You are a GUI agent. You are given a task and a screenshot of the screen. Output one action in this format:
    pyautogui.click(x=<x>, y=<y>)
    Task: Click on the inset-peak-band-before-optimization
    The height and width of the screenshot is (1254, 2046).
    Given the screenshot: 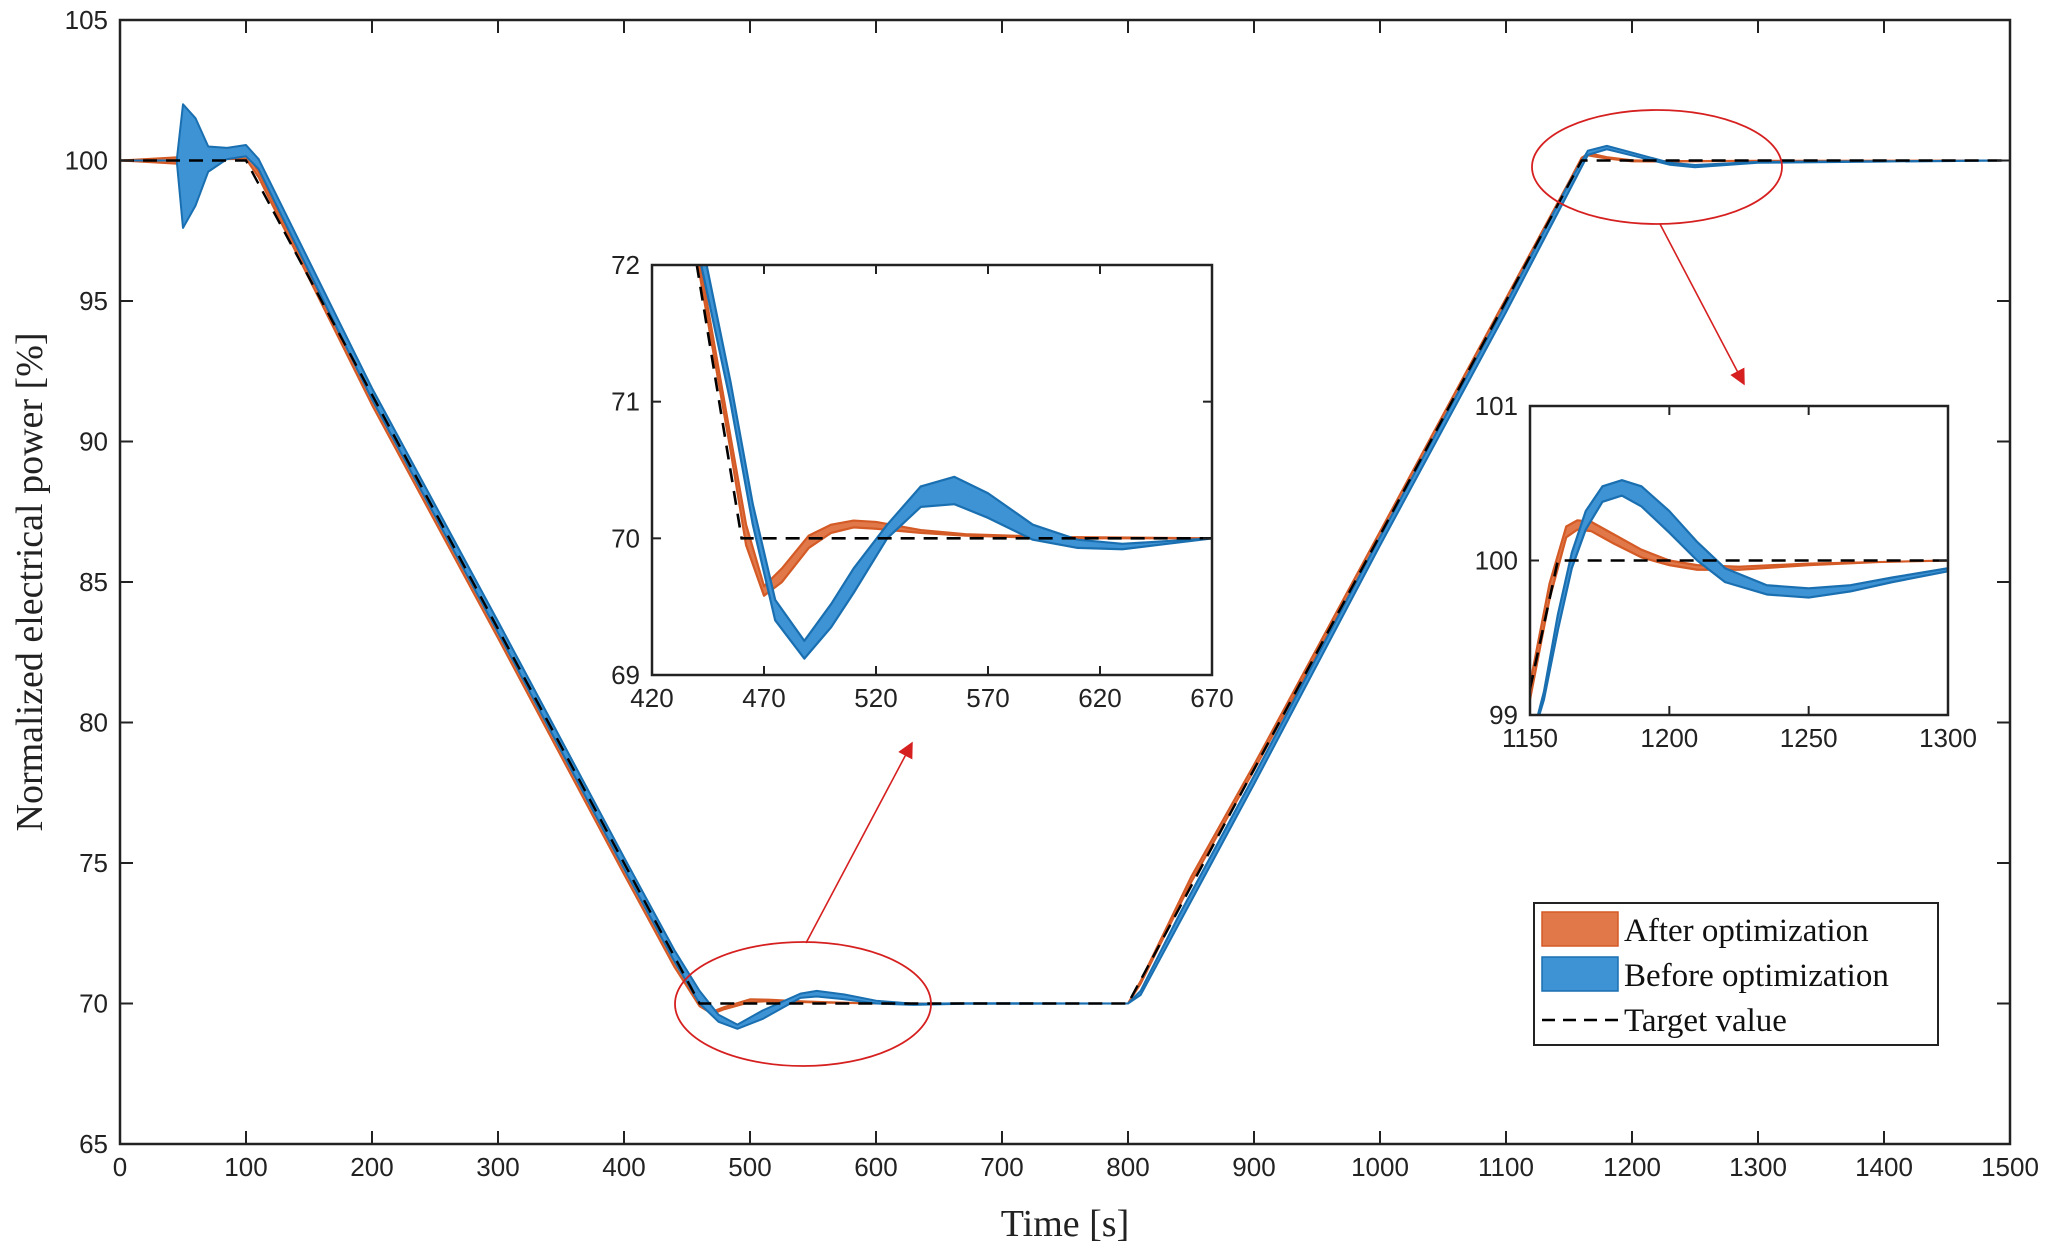 What is the action you would take?
    pyautogui.click(x=1742, y=597)
    